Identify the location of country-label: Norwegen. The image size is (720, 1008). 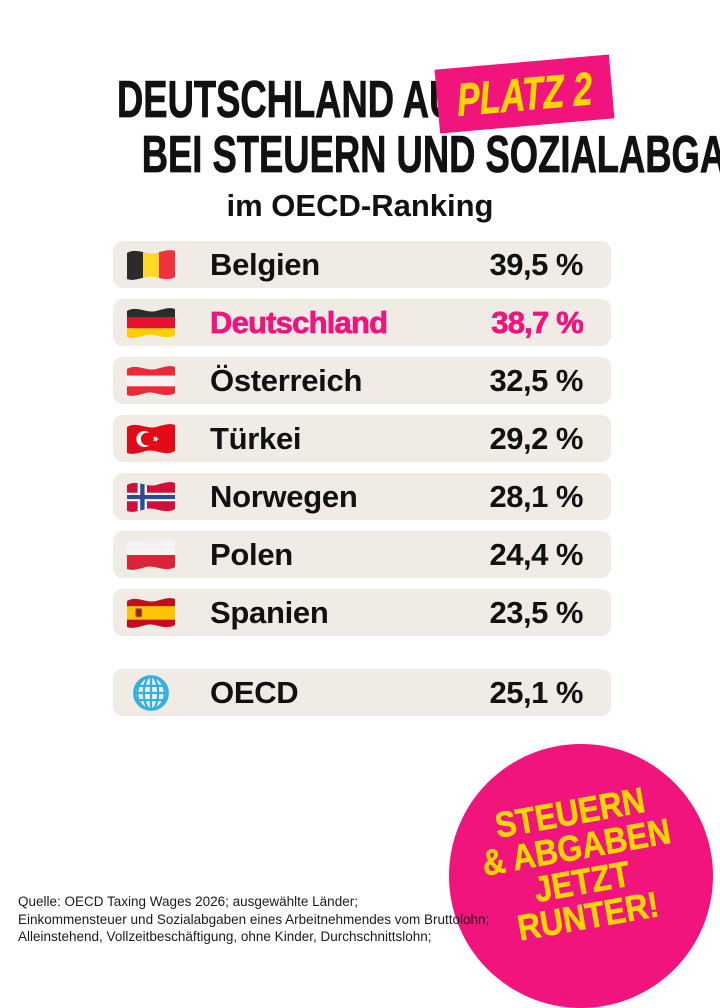
(284, 496).